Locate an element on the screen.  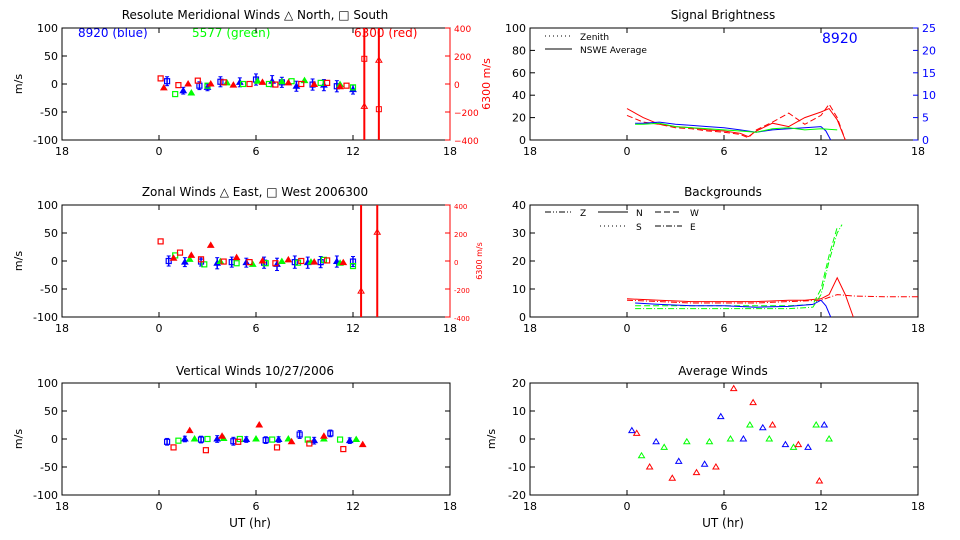
brightness-right-ytick-label: 0 is located at coordinates (925, 140).